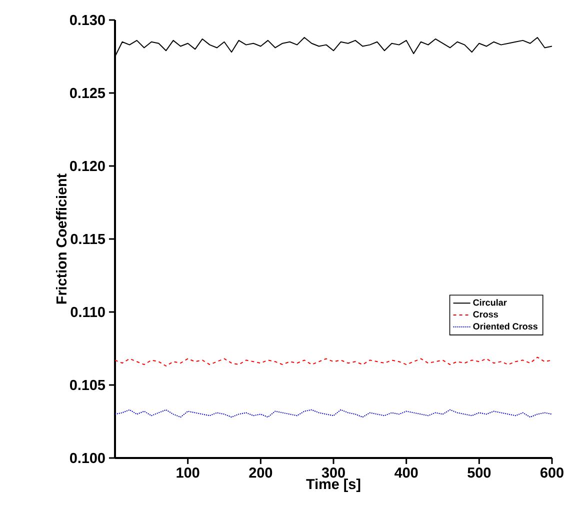  What do you see at coordinates (485, 314) in the screenshot?
I see `legend-label: Cross` at bounding box center [485, 314].